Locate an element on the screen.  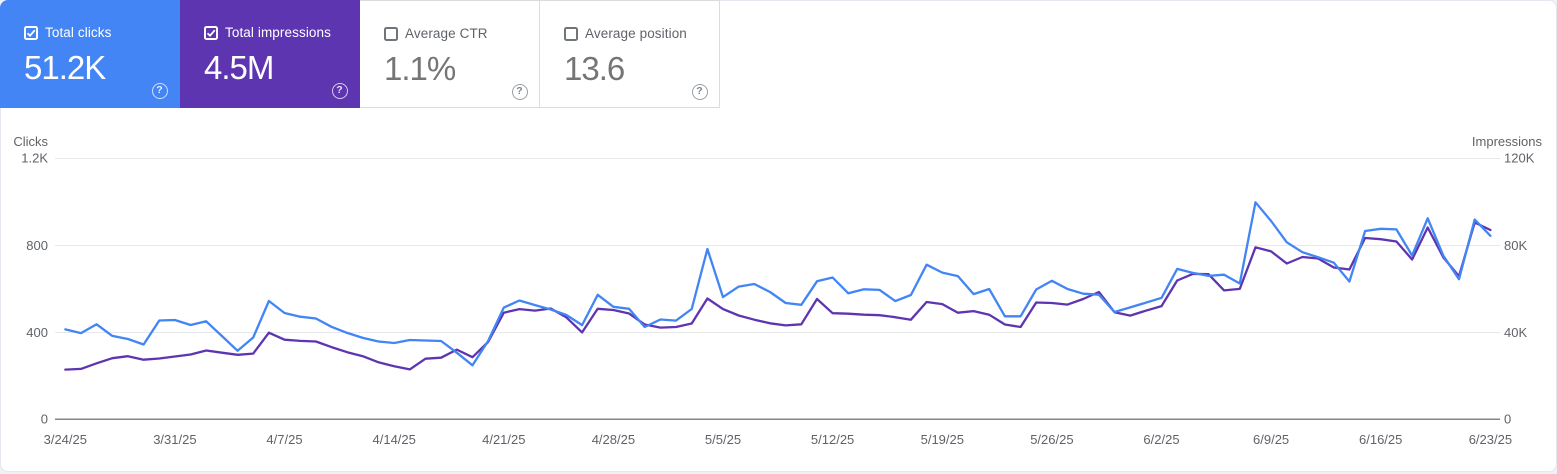
svg-text: 80K is located at coordinates (1515, 245).